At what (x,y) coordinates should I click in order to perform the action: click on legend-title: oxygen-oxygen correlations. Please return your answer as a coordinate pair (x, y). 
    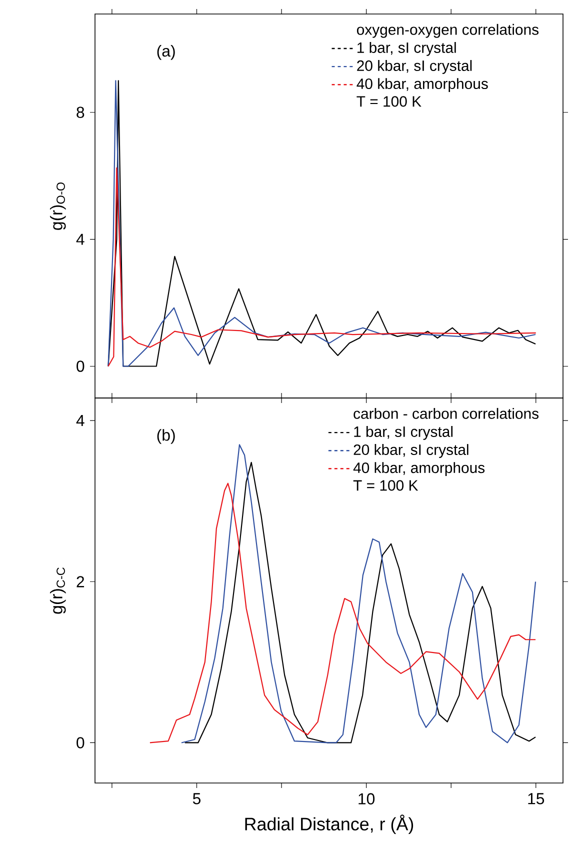
    Looking at the image, I should click on (447, 31).